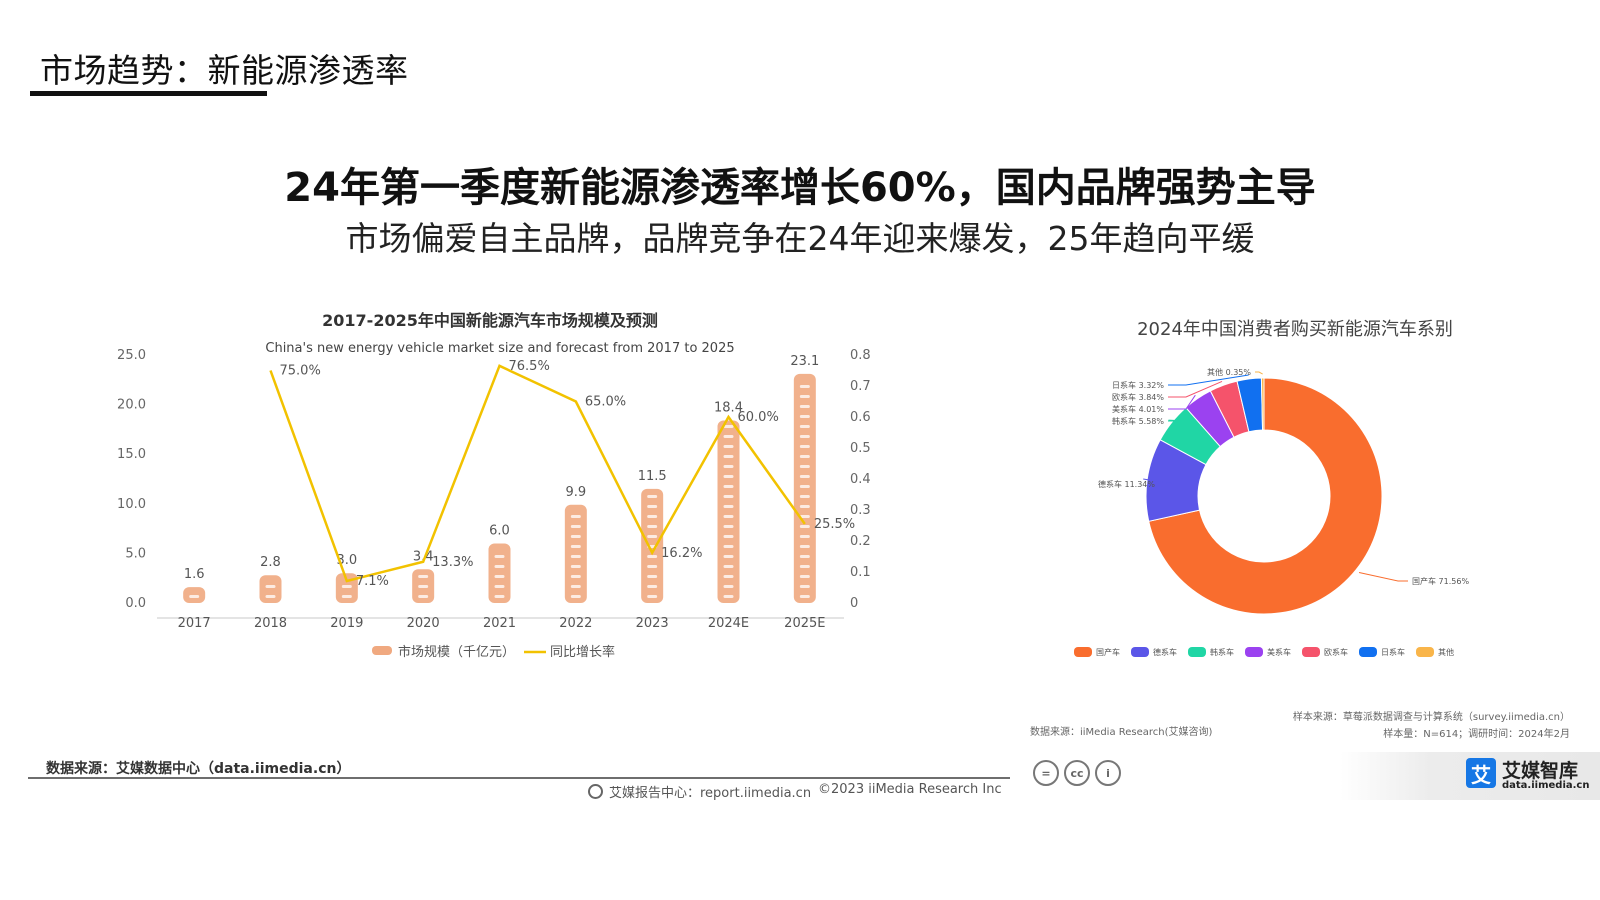 This screenshot has width=1600, height=900. What do you see at coordinates (1264, 652) in the screenshot?
I see `donut-legend: 国产车 德系车 韩系车 美系车 欧系车 日系车 其他` at bounding box center [1264, 652].